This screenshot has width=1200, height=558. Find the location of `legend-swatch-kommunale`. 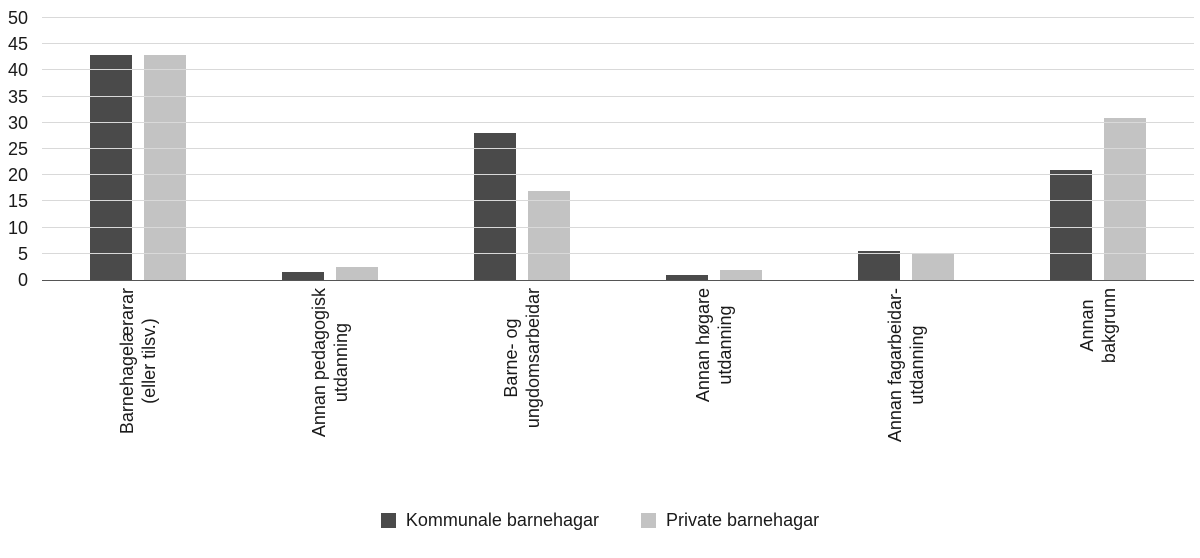

legend-swatch-kommunale is located at coordinates (388, 520).